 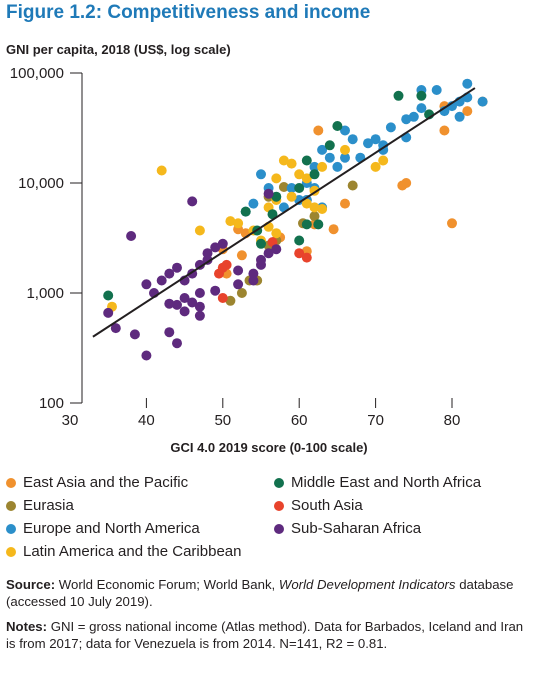 I want to click on x-tick-label-5: 80, so click(x=452, y=420).